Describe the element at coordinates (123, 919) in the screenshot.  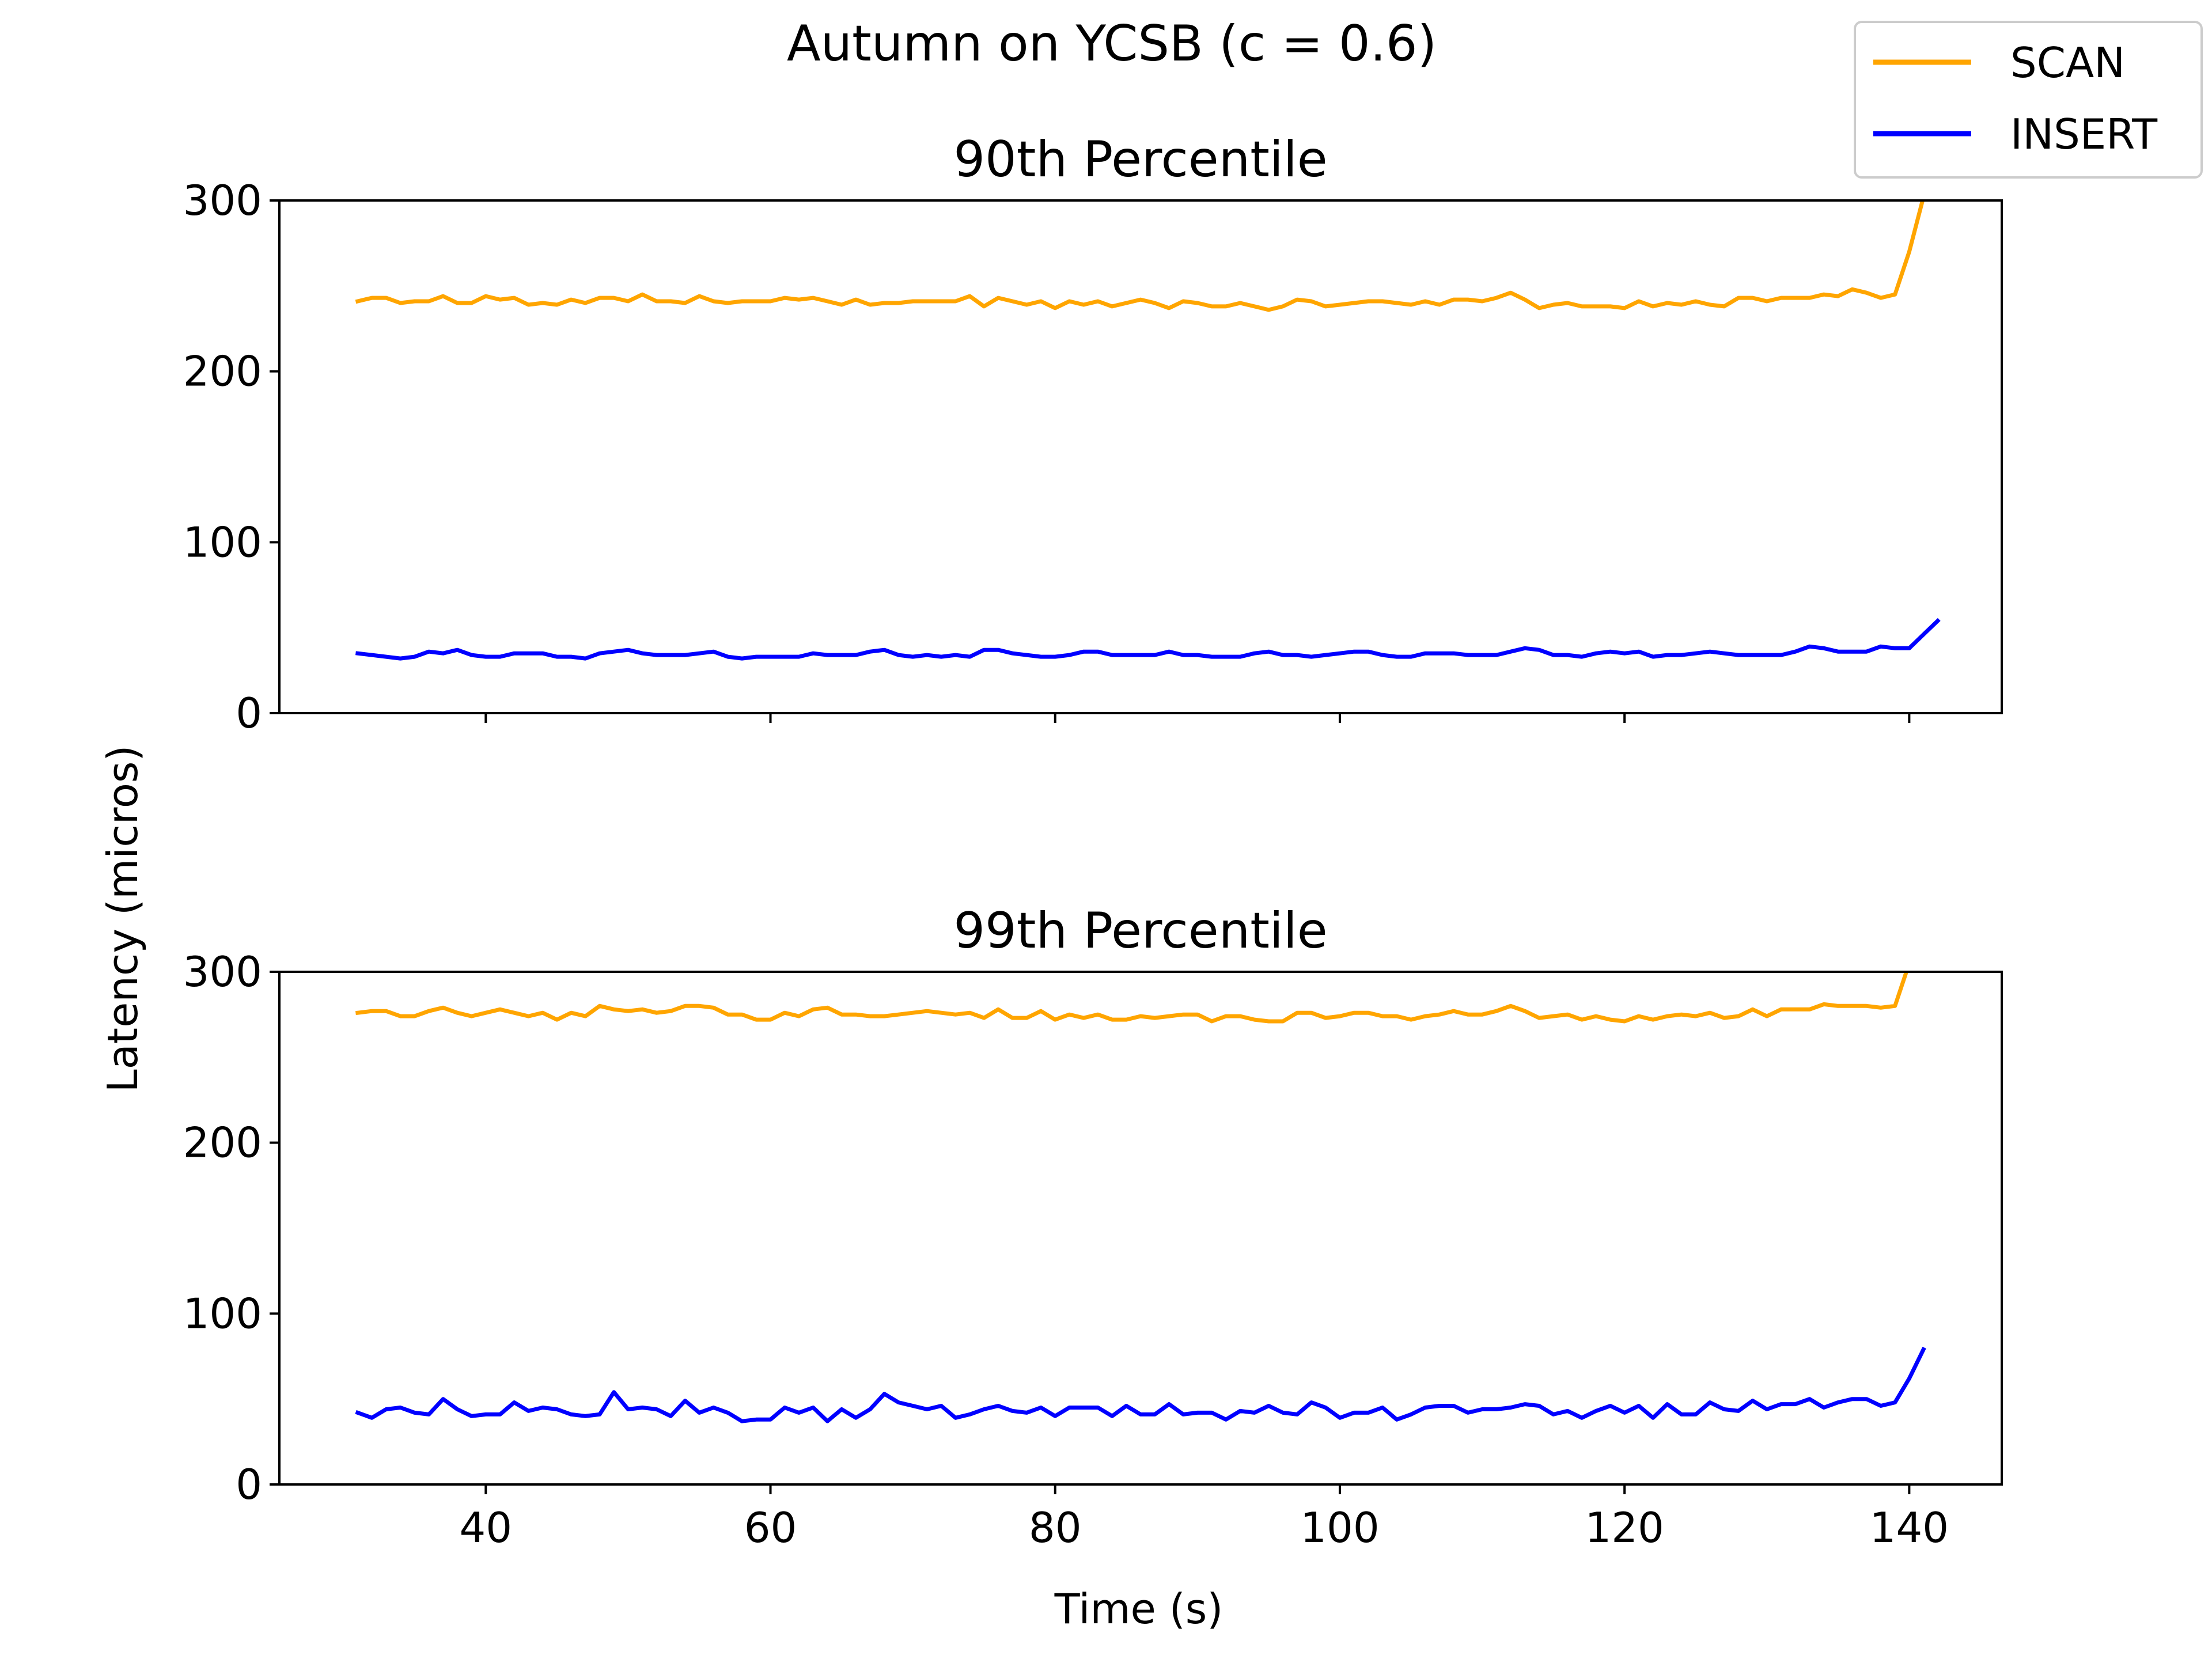
I see `y-axis-label: Latency (micros)` at that location.